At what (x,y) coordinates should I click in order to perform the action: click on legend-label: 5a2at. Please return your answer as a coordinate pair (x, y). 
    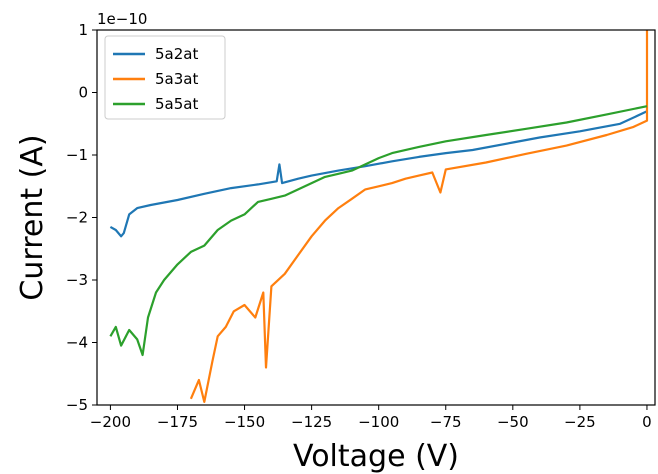
    Looking at the image, I should click on (176, 54).